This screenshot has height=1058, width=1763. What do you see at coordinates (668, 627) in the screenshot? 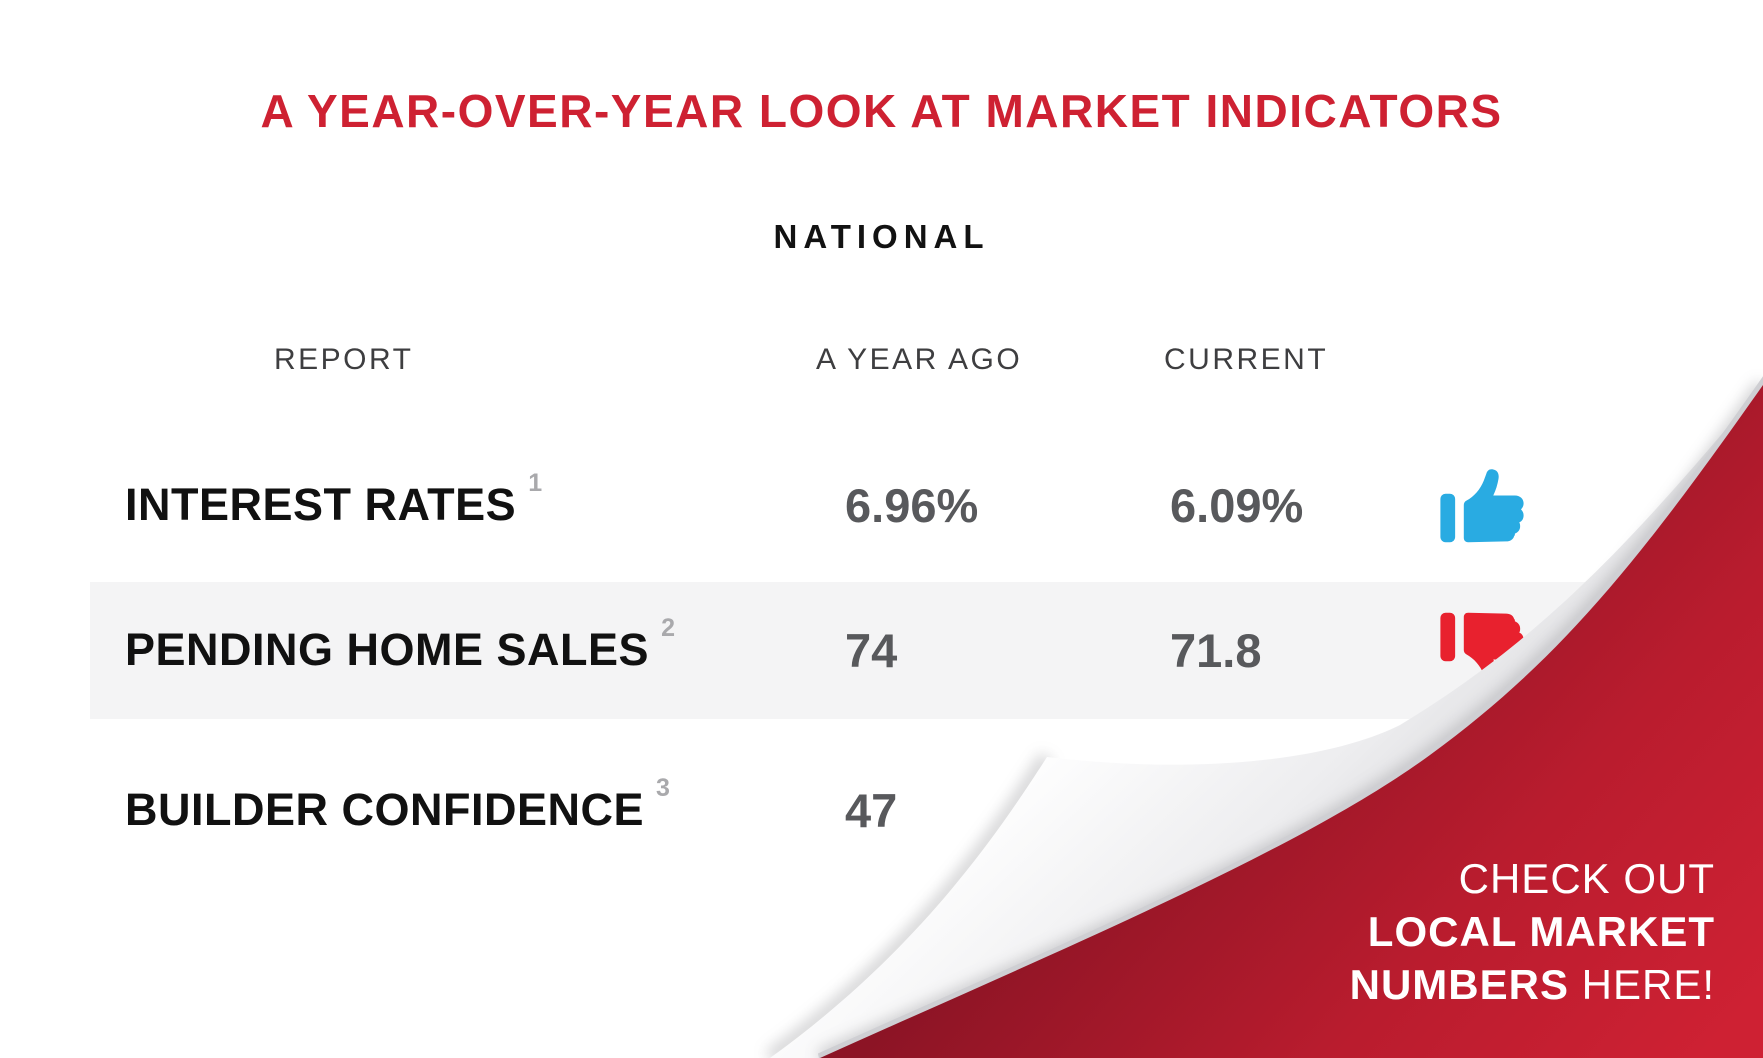
I see `footnote-marker: 2` at bounding box center [668, 627].